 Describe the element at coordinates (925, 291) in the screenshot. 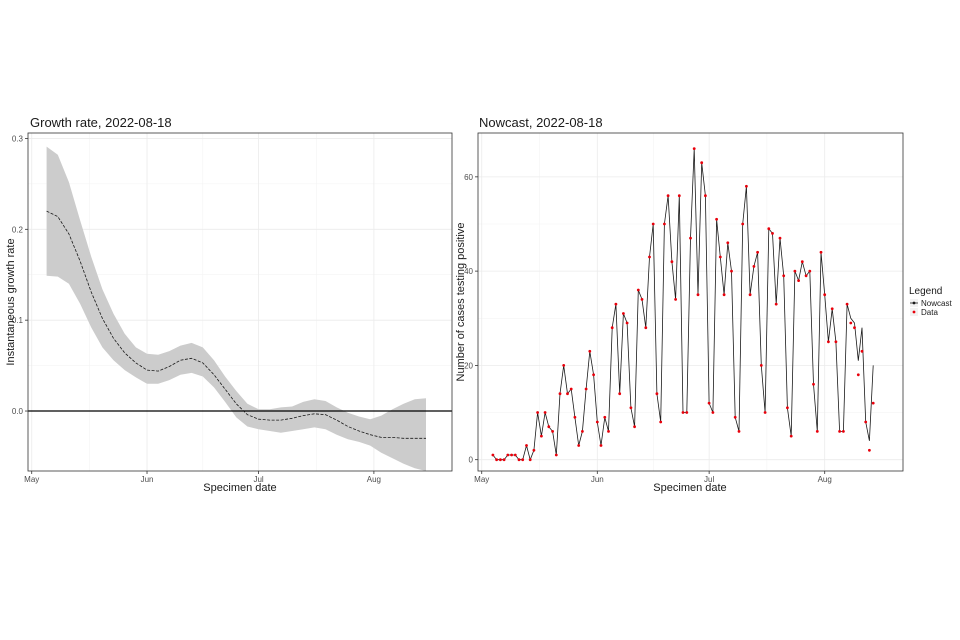

I see `legend-title: Legend` at that location.